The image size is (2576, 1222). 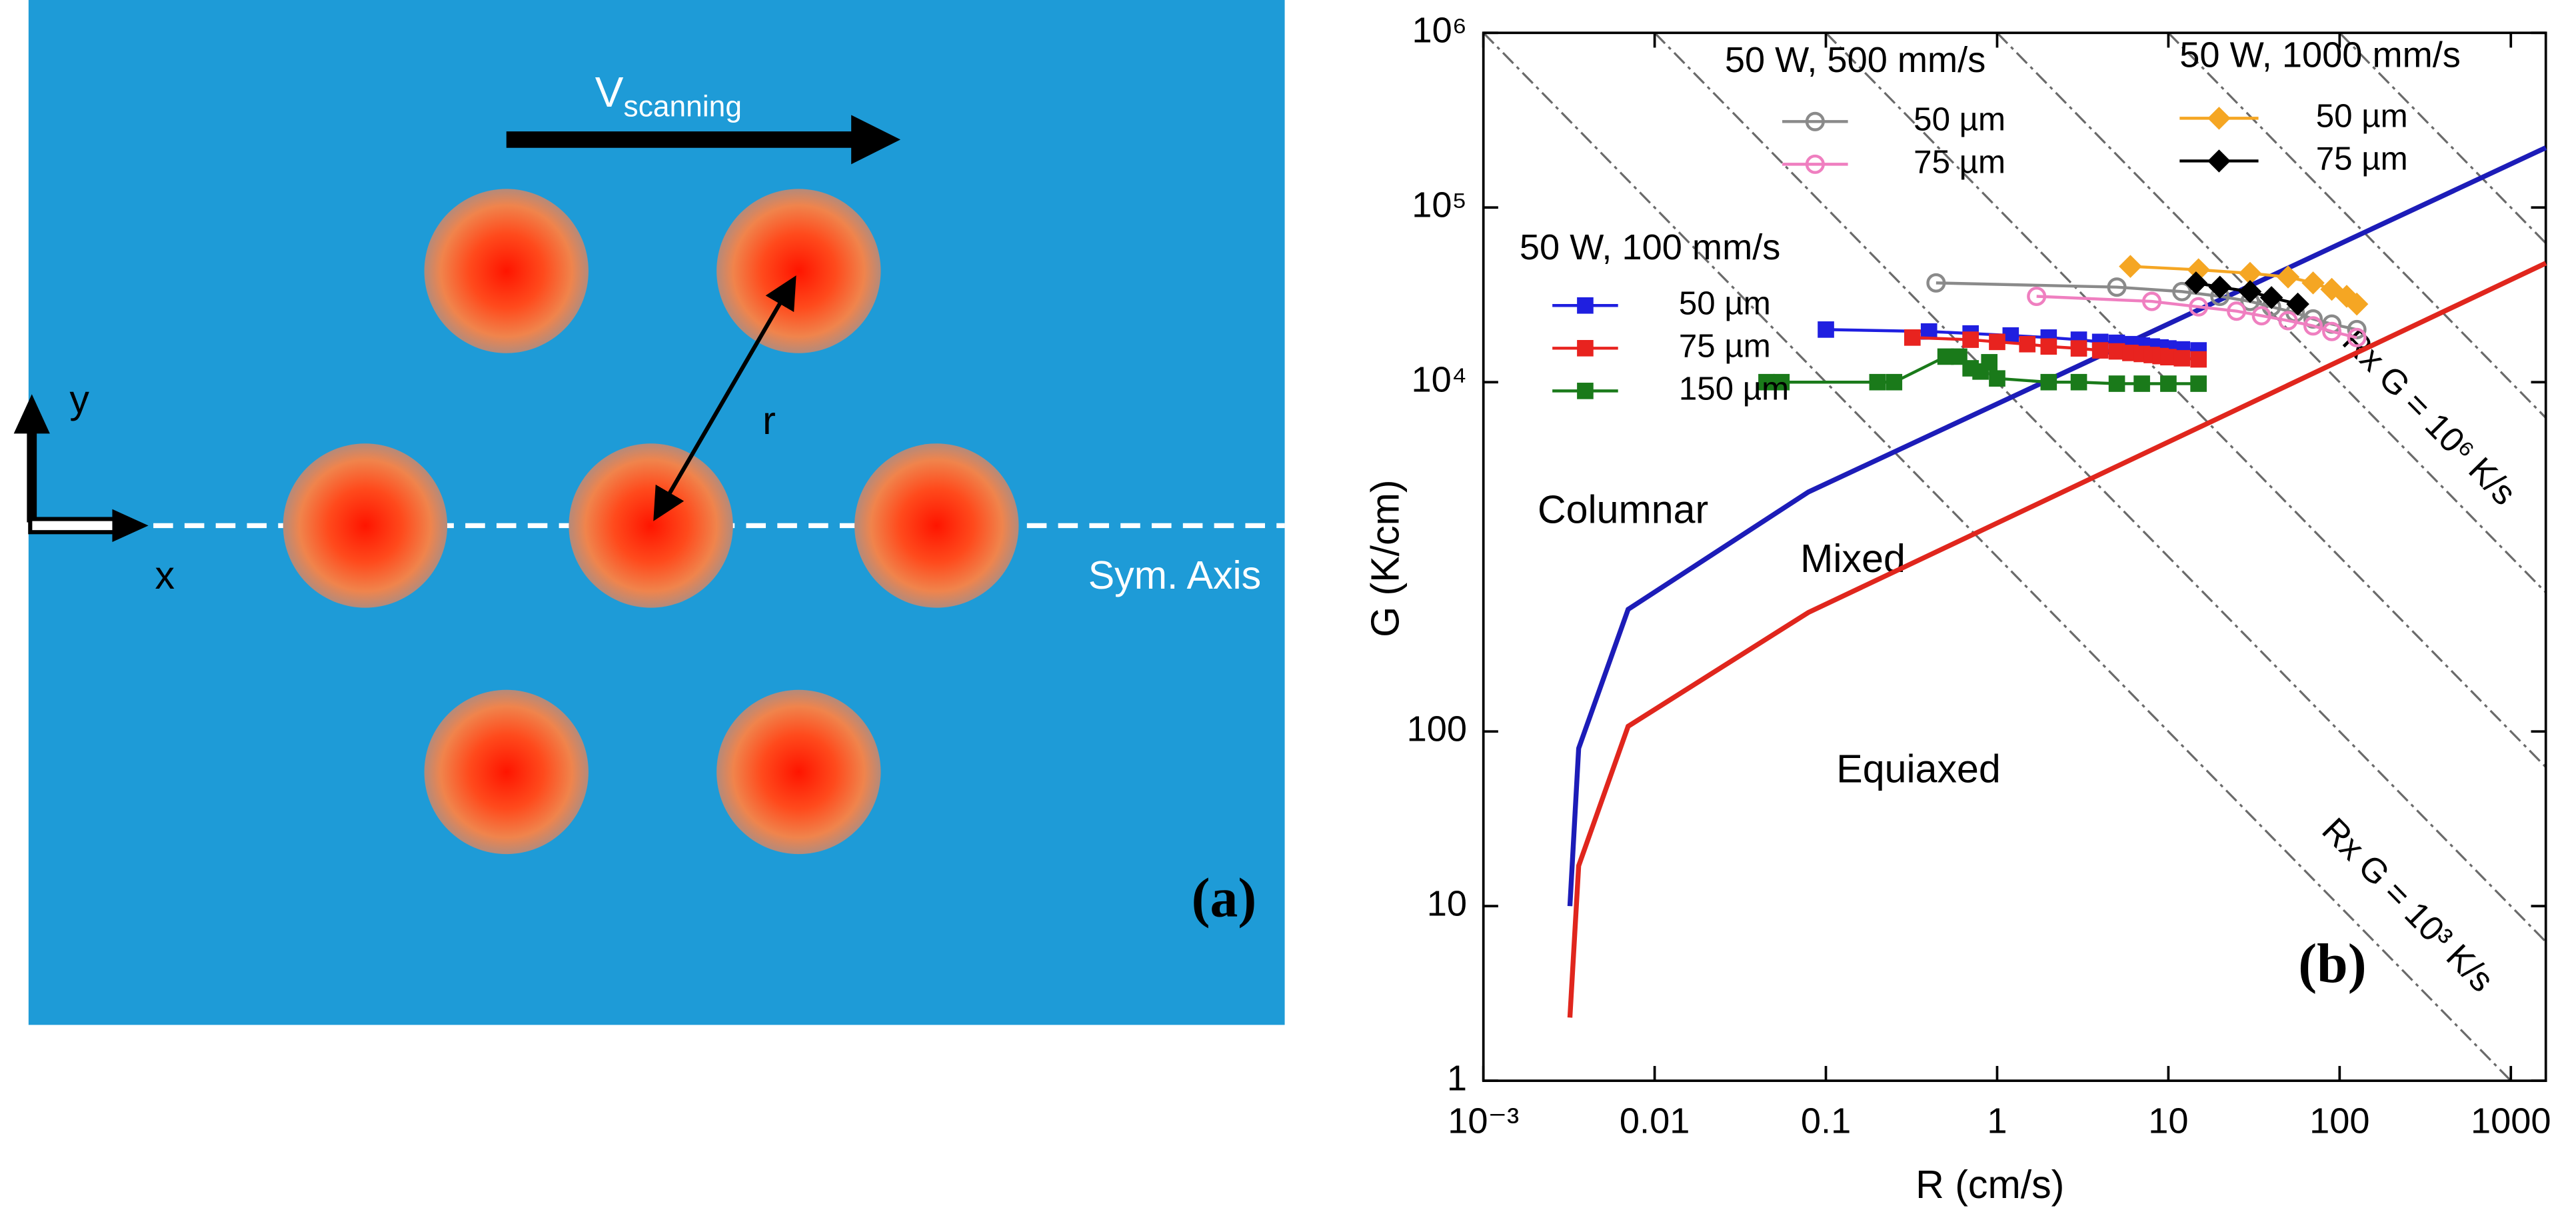 I want to click on legend-label: 150 µm, so click(x=1734, y=388).